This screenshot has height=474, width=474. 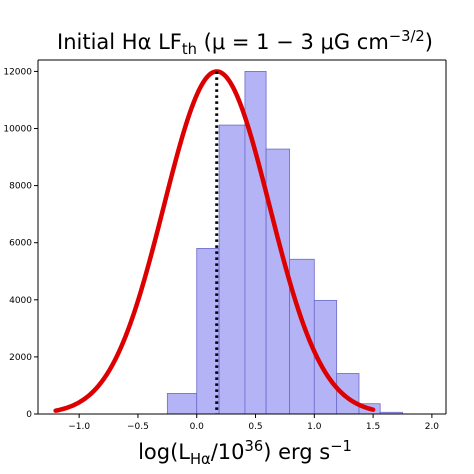 What do you see at coordinates (314, 427) in the screenshot?
I see `x-tick-label: 1.0` at bounding box center [314, 427].